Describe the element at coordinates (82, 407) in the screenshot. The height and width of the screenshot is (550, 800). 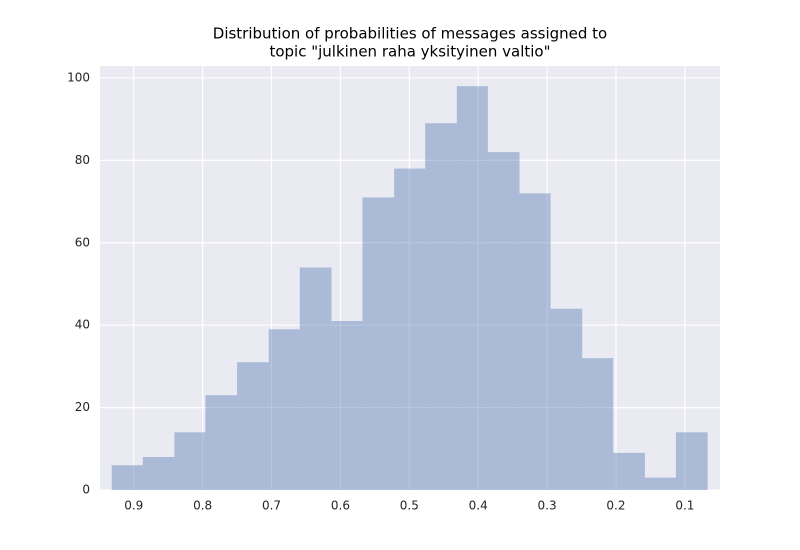
I see `y-tick-label: 20` at that location.